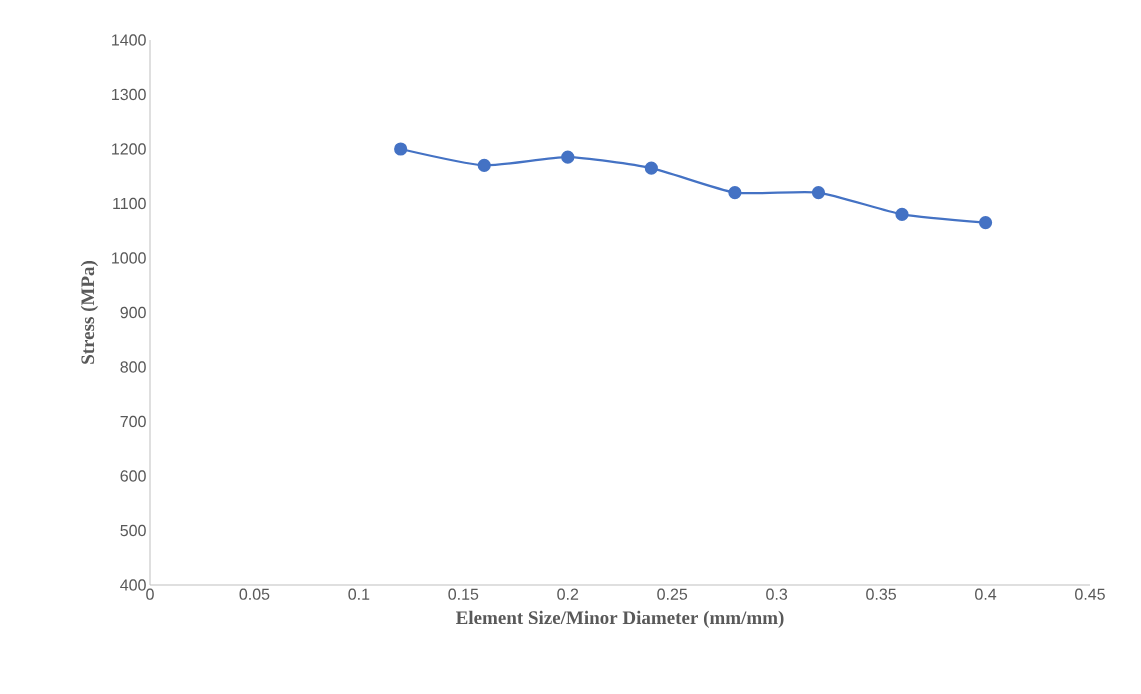 Image resolution: width=1141 pixels, height=694 pixels. What do you see at coordinates (129, 94) in the screenshot?
I see `y-tick-label: 1300` at bounding box center [129, 94].